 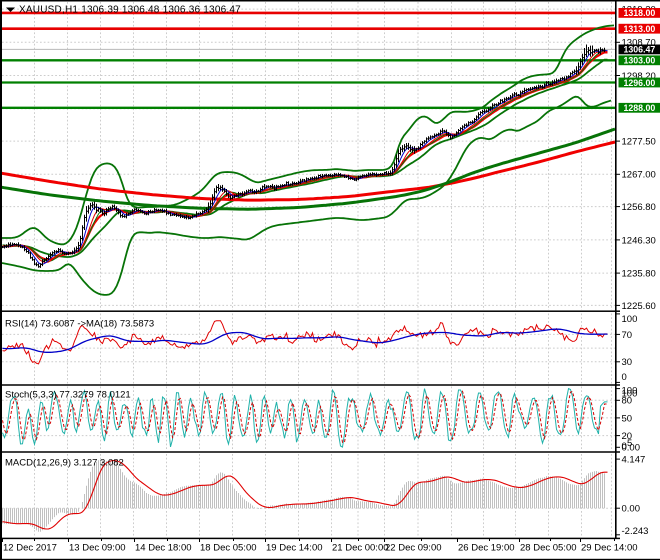 I want to click on svg-text: 28 Dec 05:00, so click(x=548, y=548).